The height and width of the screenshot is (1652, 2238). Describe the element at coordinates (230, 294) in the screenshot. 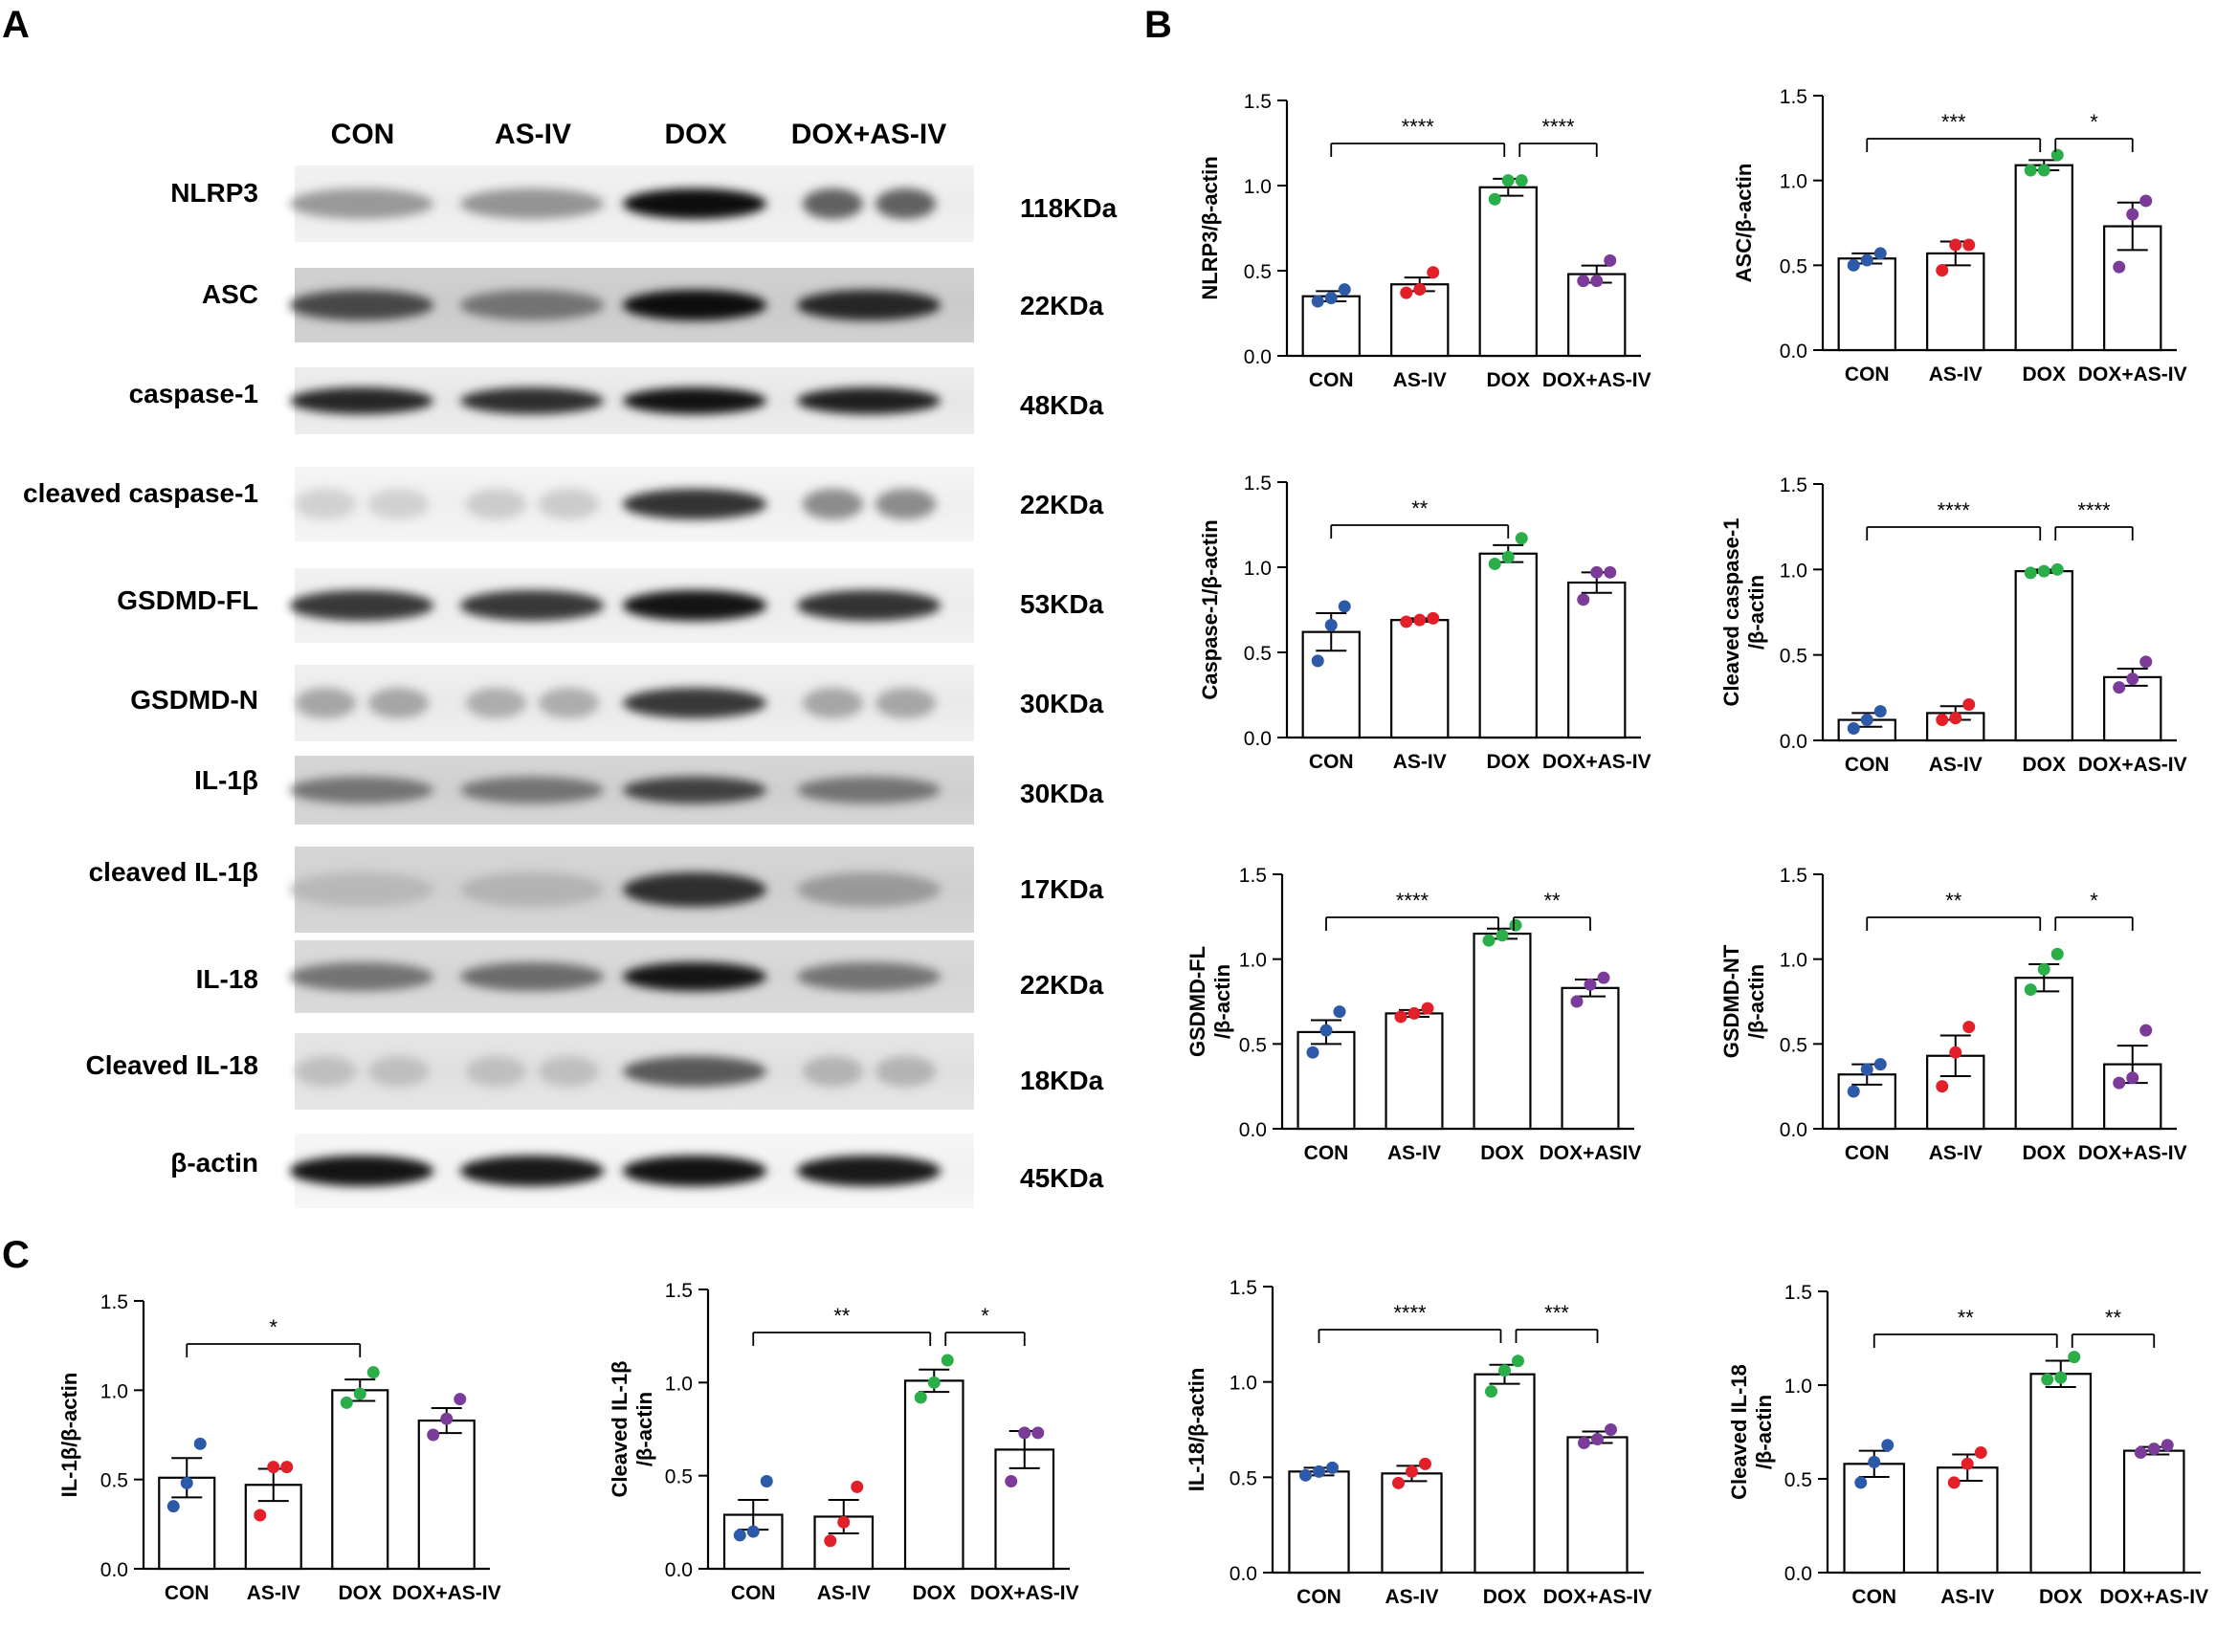

I see `protein-label: ASC` at that location.